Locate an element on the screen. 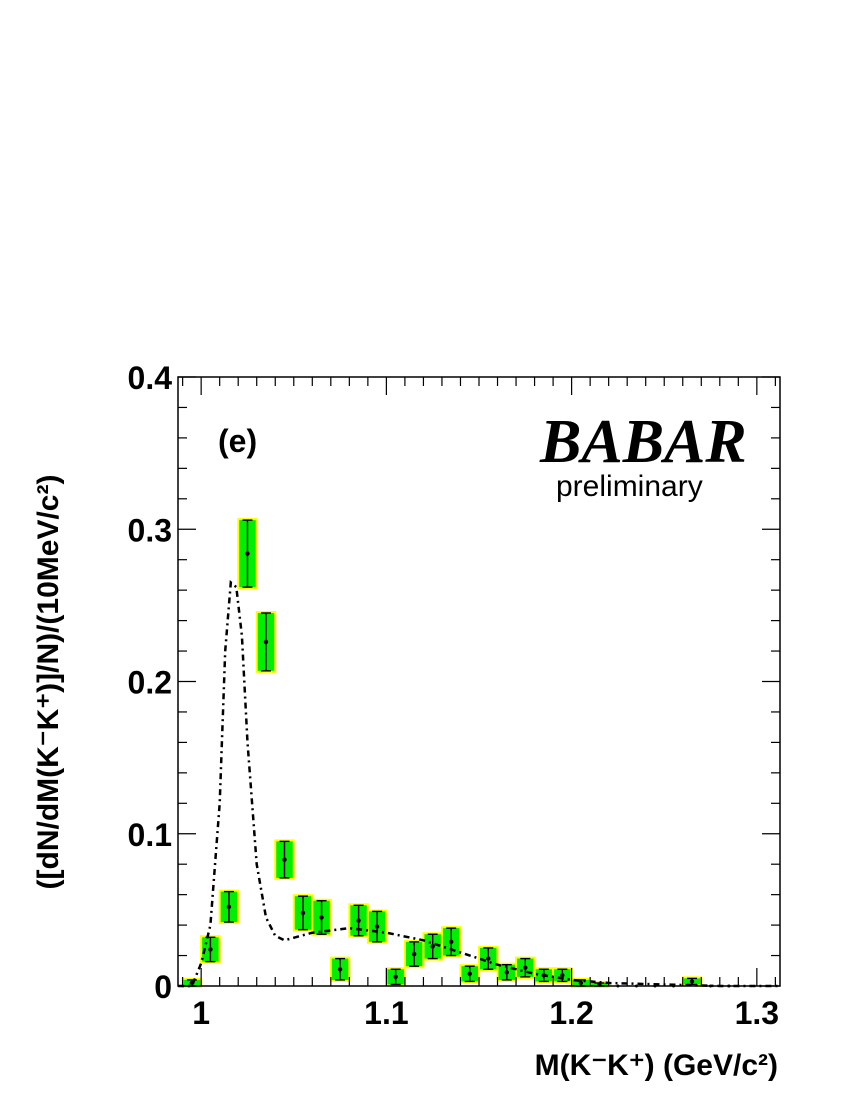 The image size is (850, 1100). x-tick-label: 1.3 is located at coordinates (757, 1013).